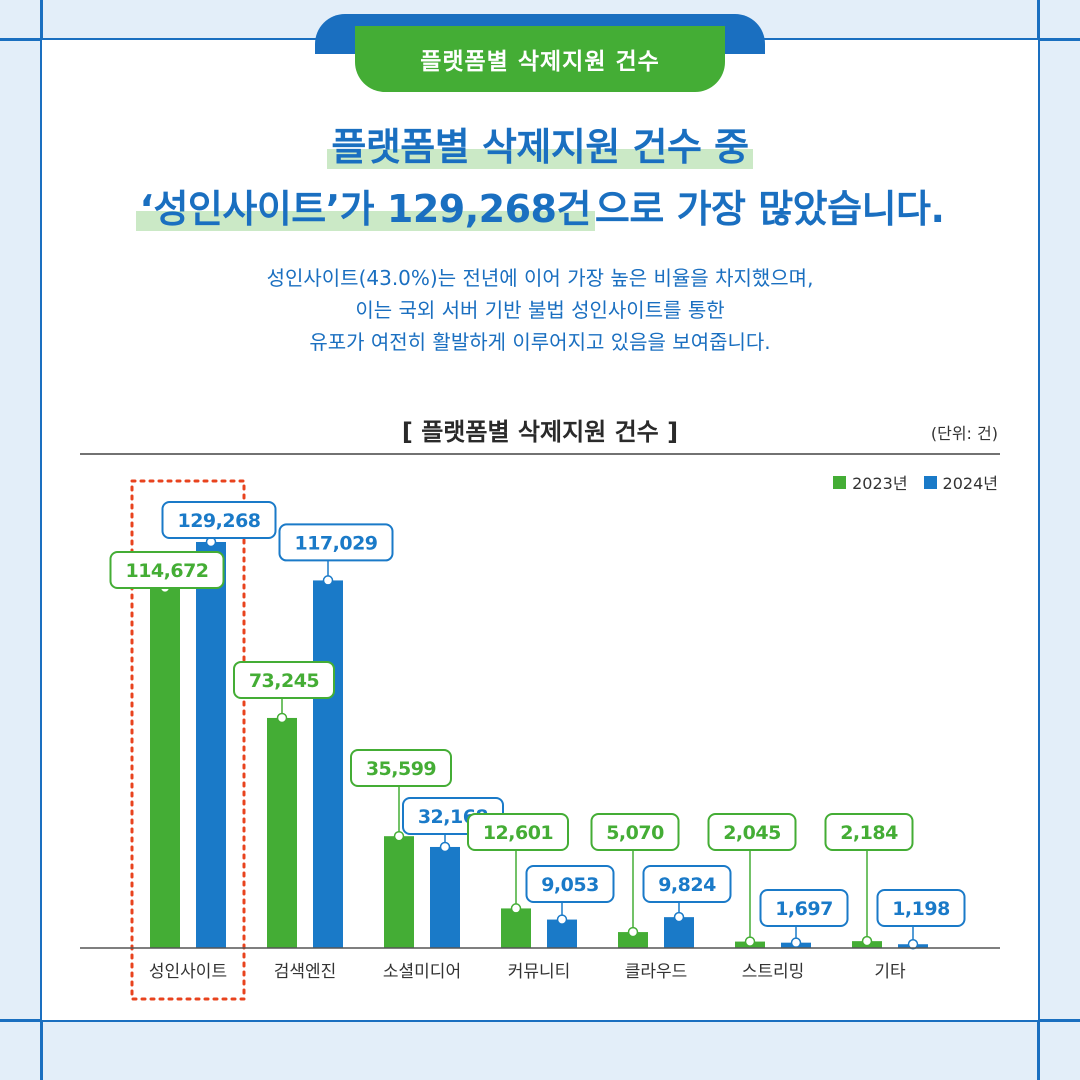 This screenshot has height=1080, width=1080. Describe the element at coordinates (540, 432) in the screenshot. I see `chart-title: [ 플랫폼별 삭제지원 건수 ]` at that location.